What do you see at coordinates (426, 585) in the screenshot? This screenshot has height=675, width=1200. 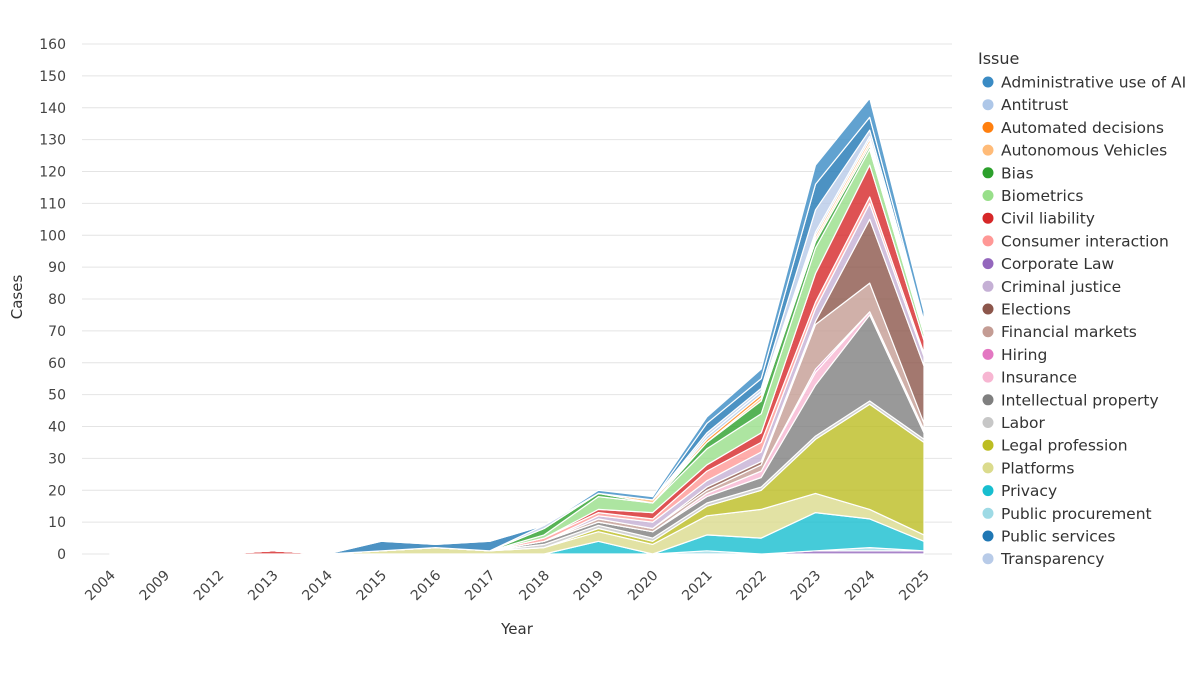 I see `x-tick-label: 2016` at bounding box center [426, 585].